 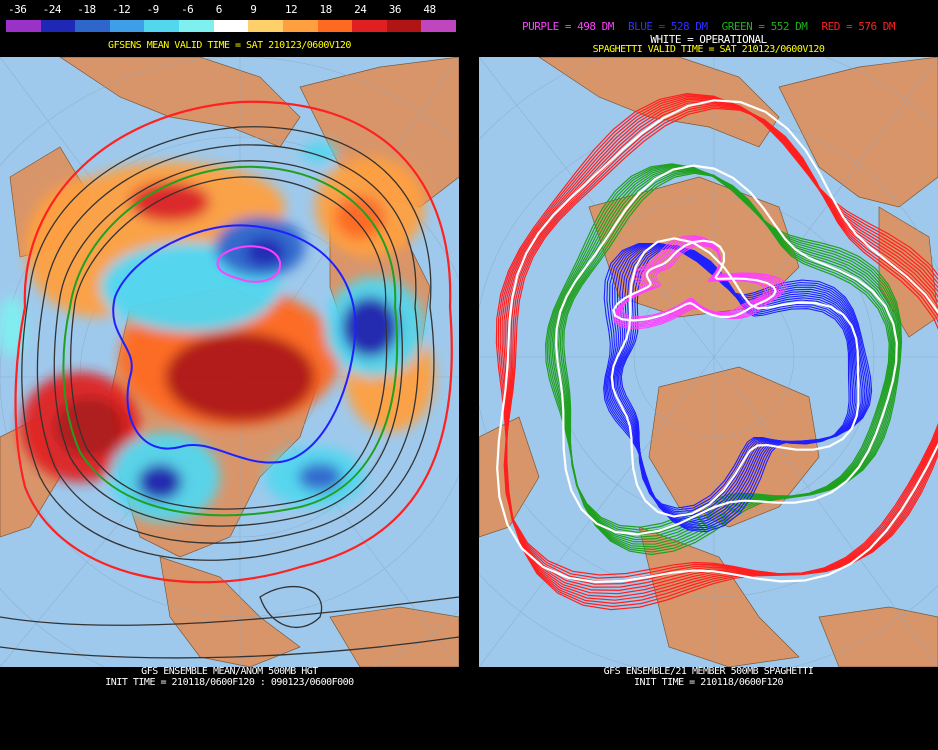 I want to click on panel-divider, so click(x=469, y=375).